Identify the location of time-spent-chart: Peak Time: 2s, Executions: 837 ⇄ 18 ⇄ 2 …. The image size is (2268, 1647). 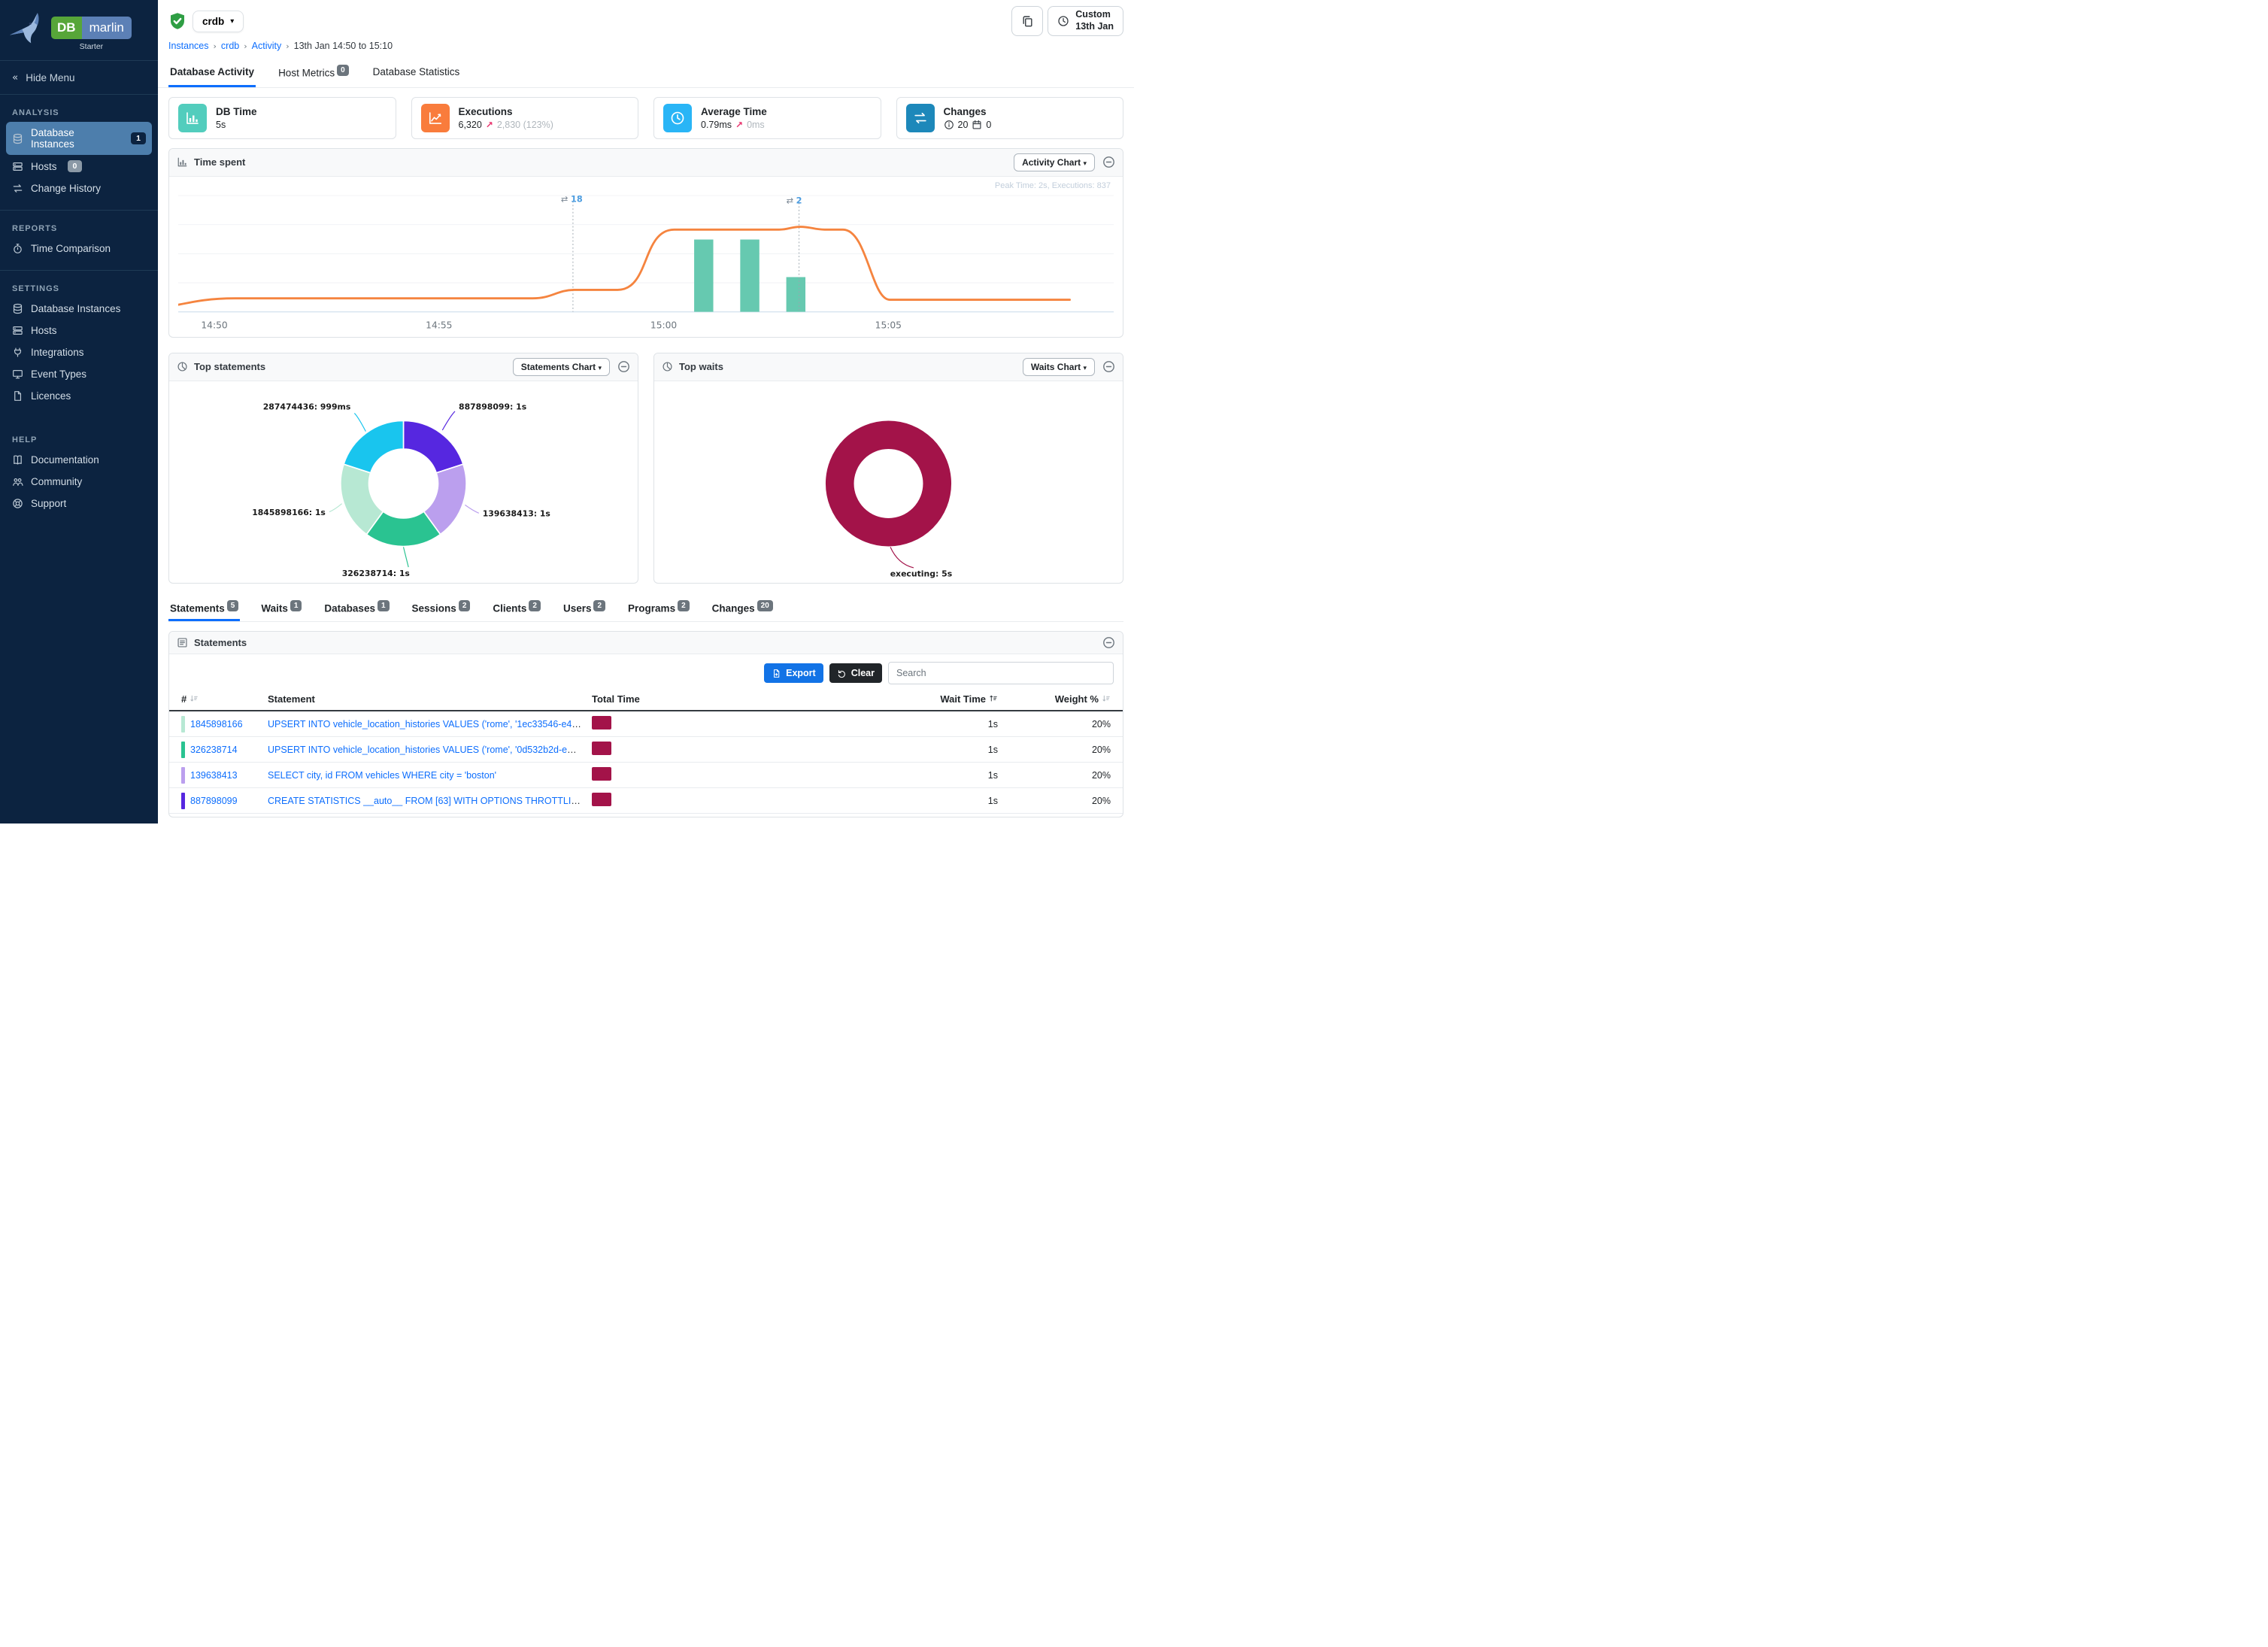
(646, 257).